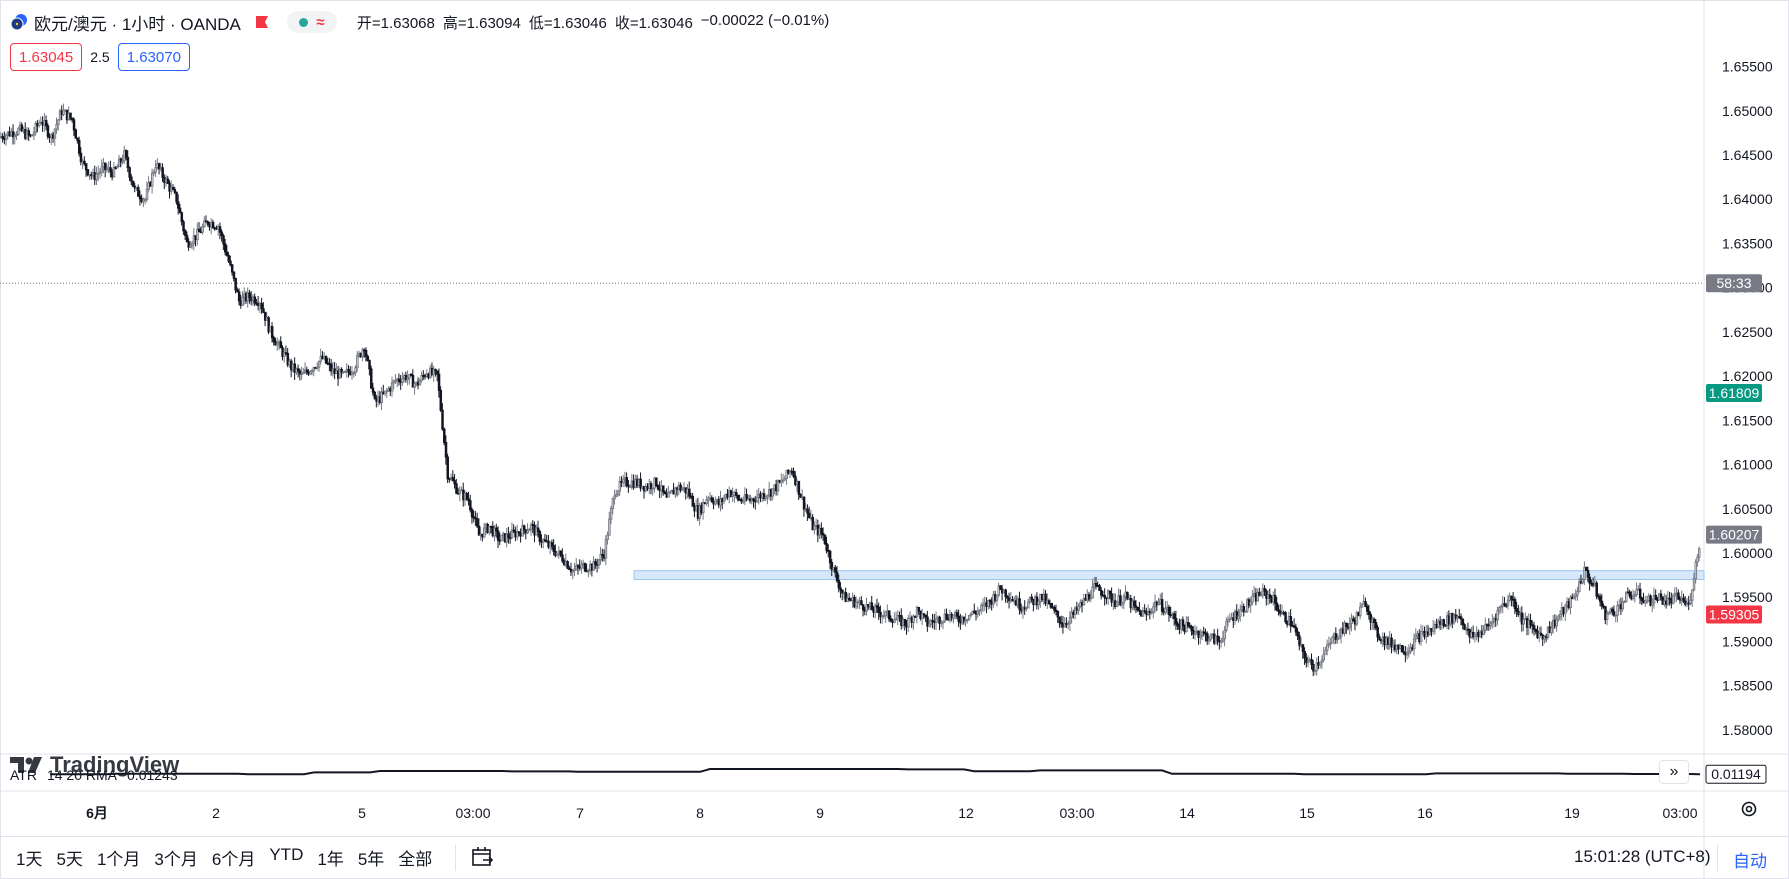 The height and width of the screenshot is (879, 1789). What do you see at coordinates (1750, 861) in the screenshot?
I see `auto-scale-button: 自动` at bounding box center [1750, 861].